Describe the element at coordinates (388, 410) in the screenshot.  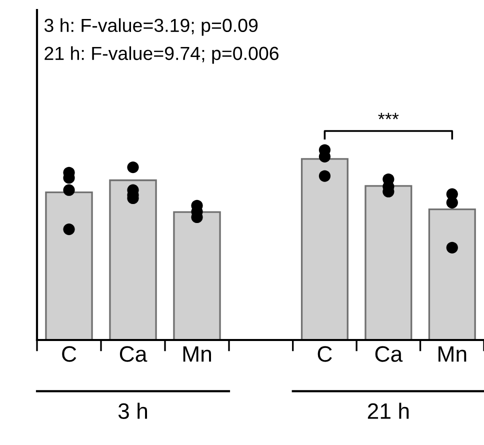
I see `x-axis-title: 21 h` at that location.